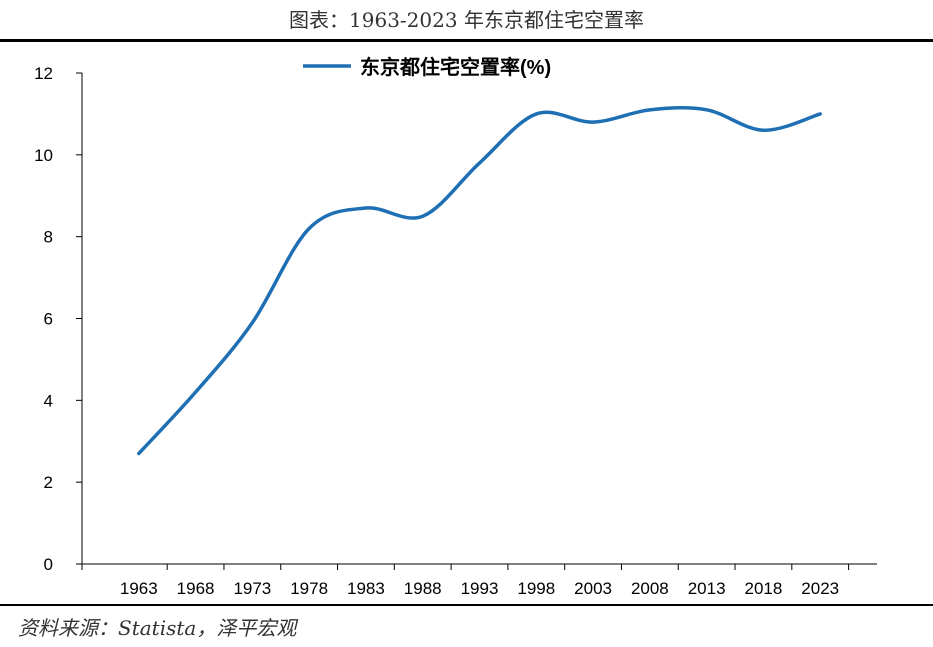 The width and height of the screenshot is (933, 647). Describe the element at coordinates (43, 73) in the screenshot. I see `y-tick-label: 12` at that location.